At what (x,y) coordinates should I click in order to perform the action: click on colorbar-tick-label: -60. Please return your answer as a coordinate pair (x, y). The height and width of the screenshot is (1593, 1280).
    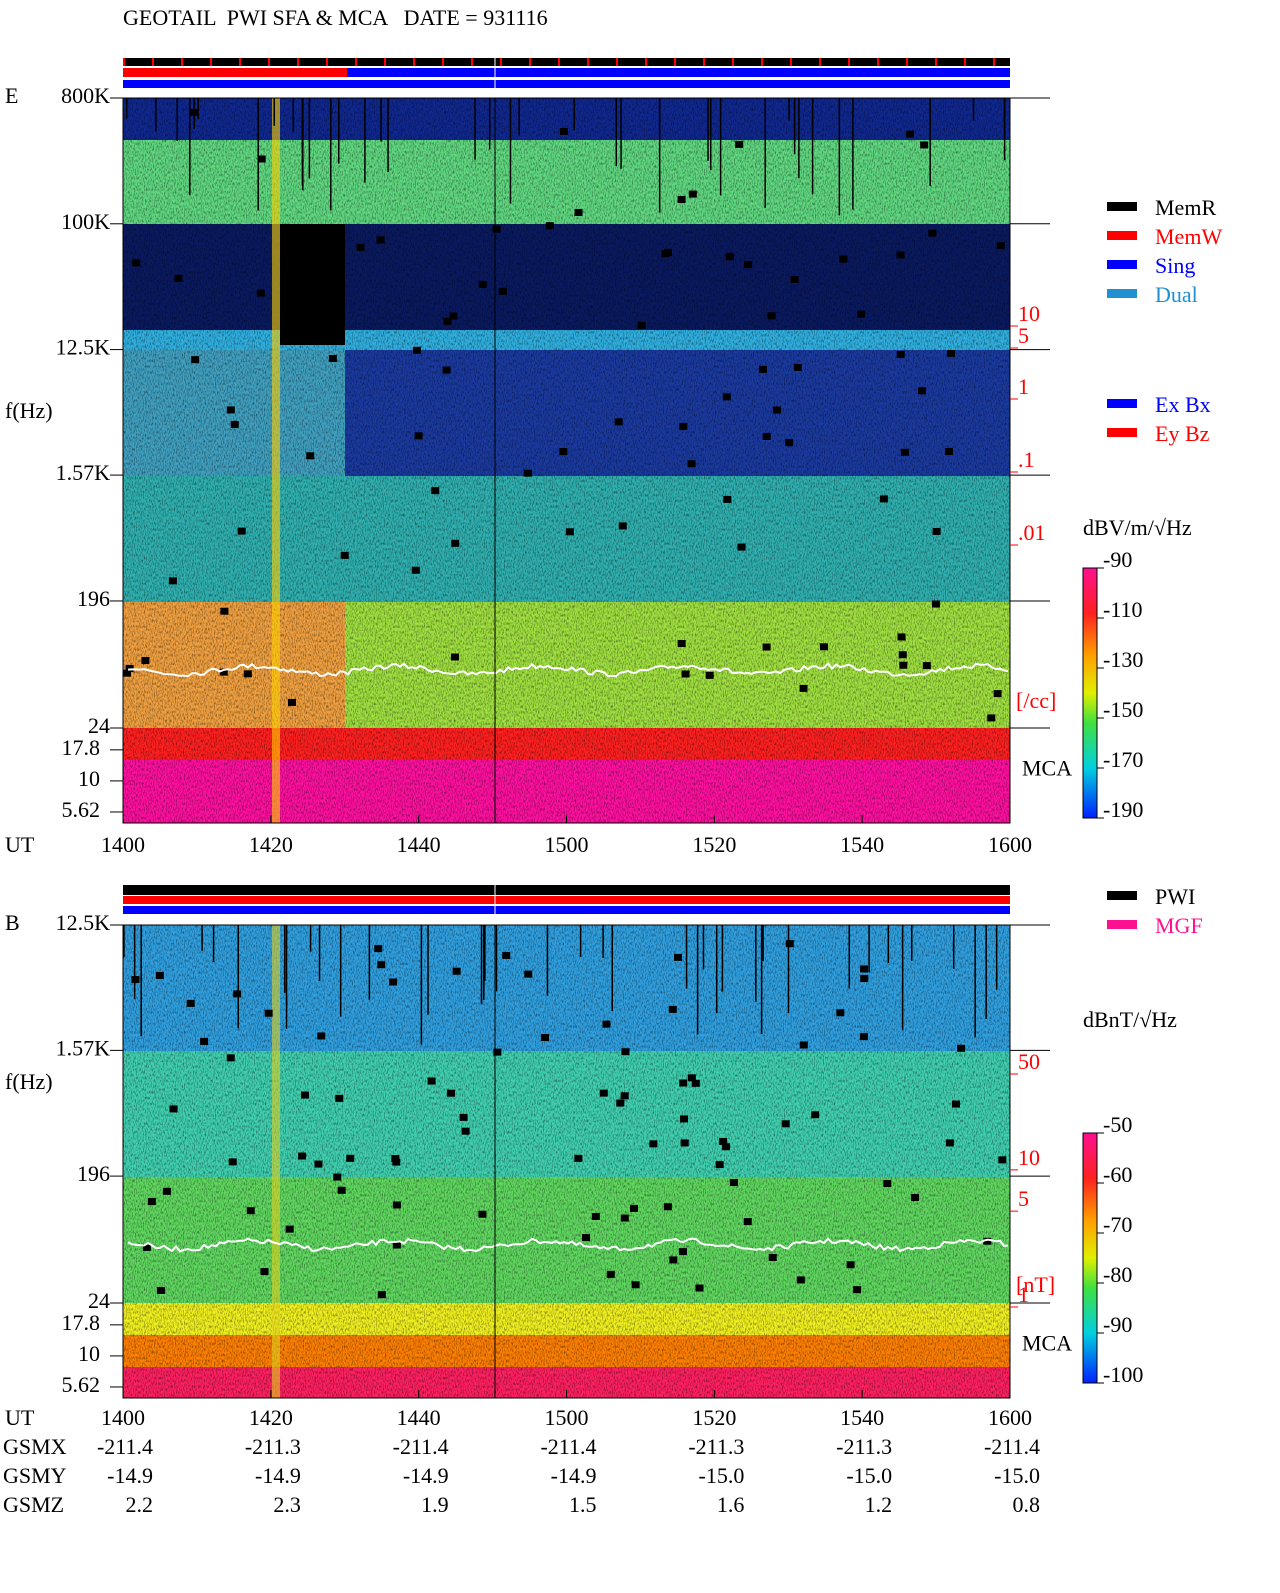
    Looking at the image, I should click on (1117, 1174).